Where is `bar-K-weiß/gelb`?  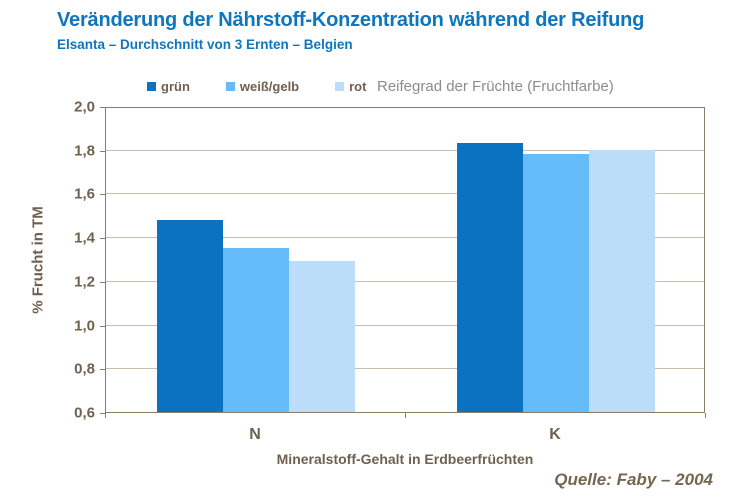
bar-K-weiß/gelb is located at coordinates (556, 283).